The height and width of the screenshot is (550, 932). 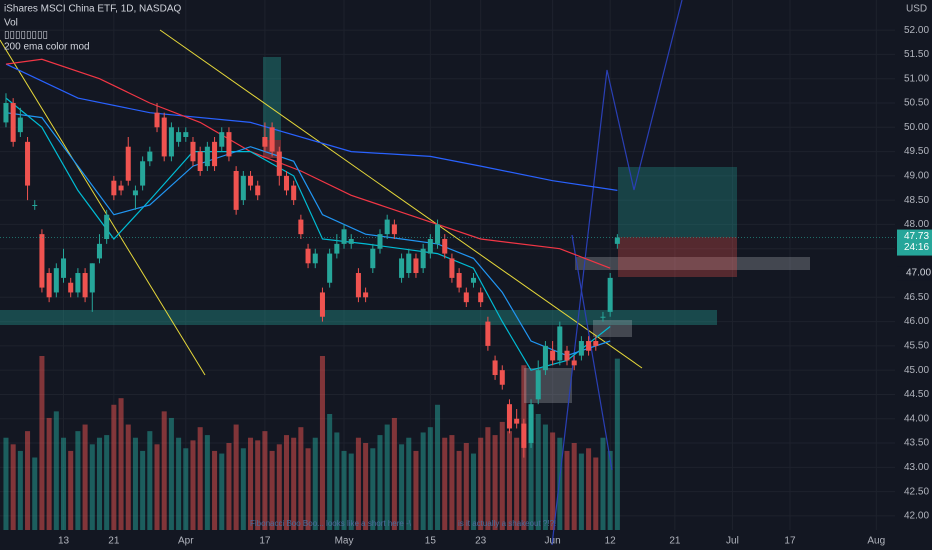 I want to click on annotation: is it actually a shakeout ?!?!, so click(x=507, y=523).